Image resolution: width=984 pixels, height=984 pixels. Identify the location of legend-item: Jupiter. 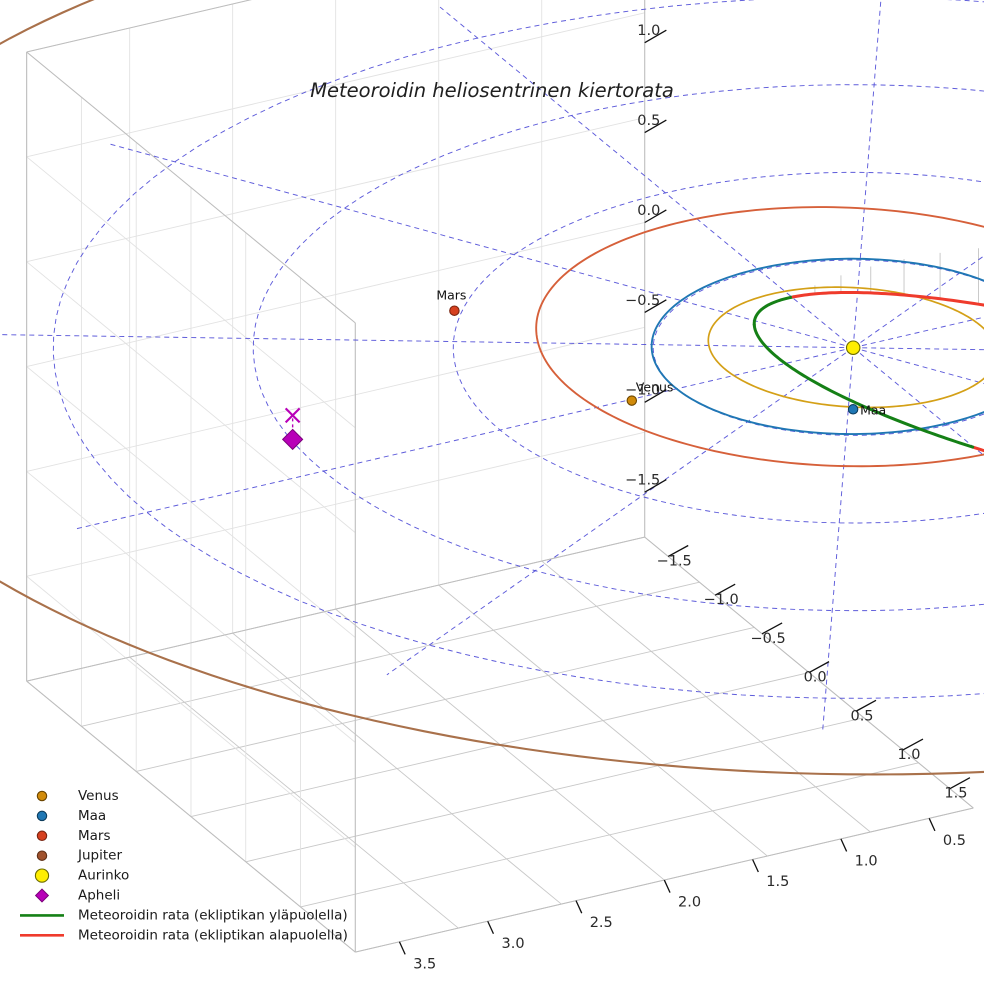
(79, 856).